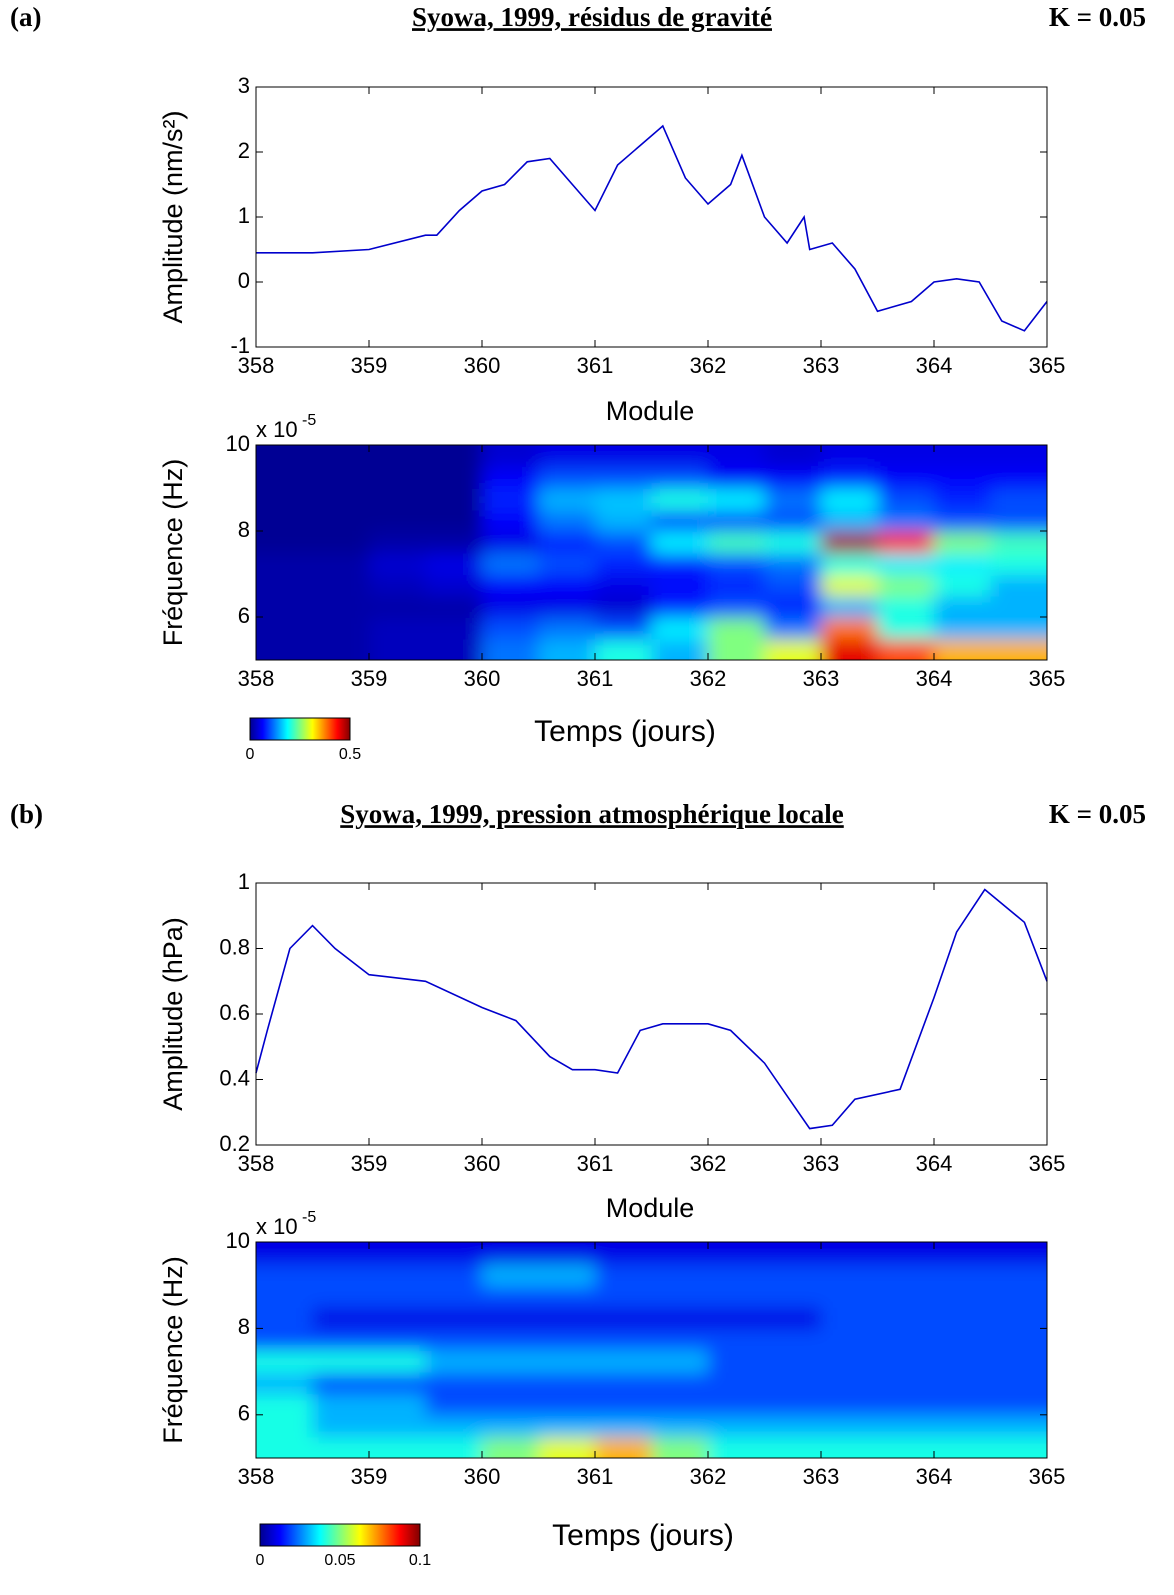 The image size is (1174, 1595). I want to click on y-tick-label: 0.6, so click(234, 1012).